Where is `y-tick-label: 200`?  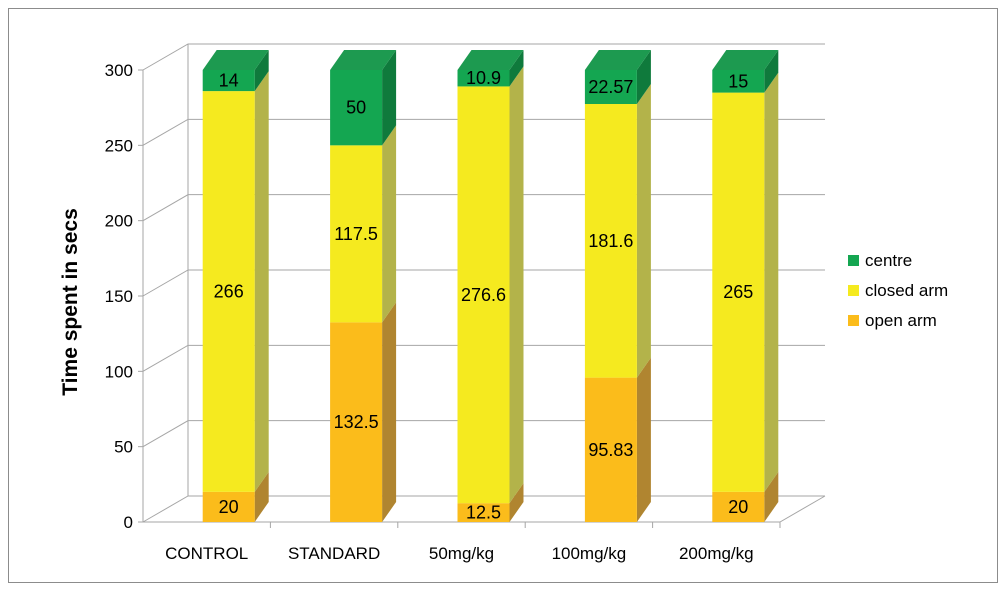 y-tick-label: 200 is located at coordinates (119, 221).